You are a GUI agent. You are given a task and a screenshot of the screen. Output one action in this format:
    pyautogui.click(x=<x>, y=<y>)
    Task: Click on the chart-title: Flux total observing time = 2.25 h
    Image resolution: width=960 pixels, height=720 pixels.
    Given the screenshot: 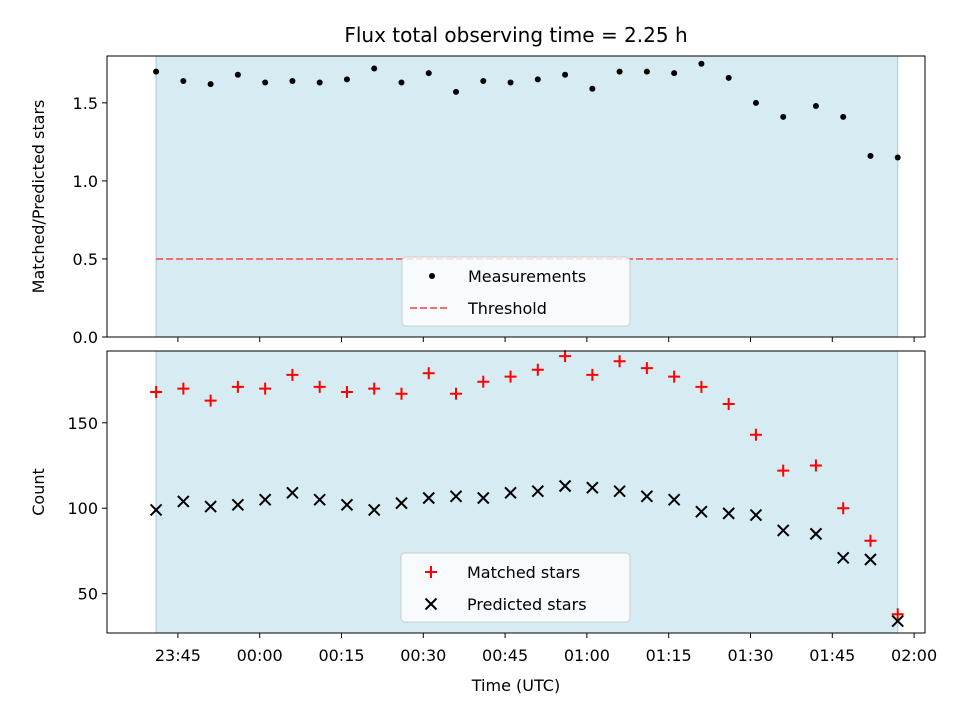 What is the action you would take?
    pyautogui.click(x=515, y=35)
    